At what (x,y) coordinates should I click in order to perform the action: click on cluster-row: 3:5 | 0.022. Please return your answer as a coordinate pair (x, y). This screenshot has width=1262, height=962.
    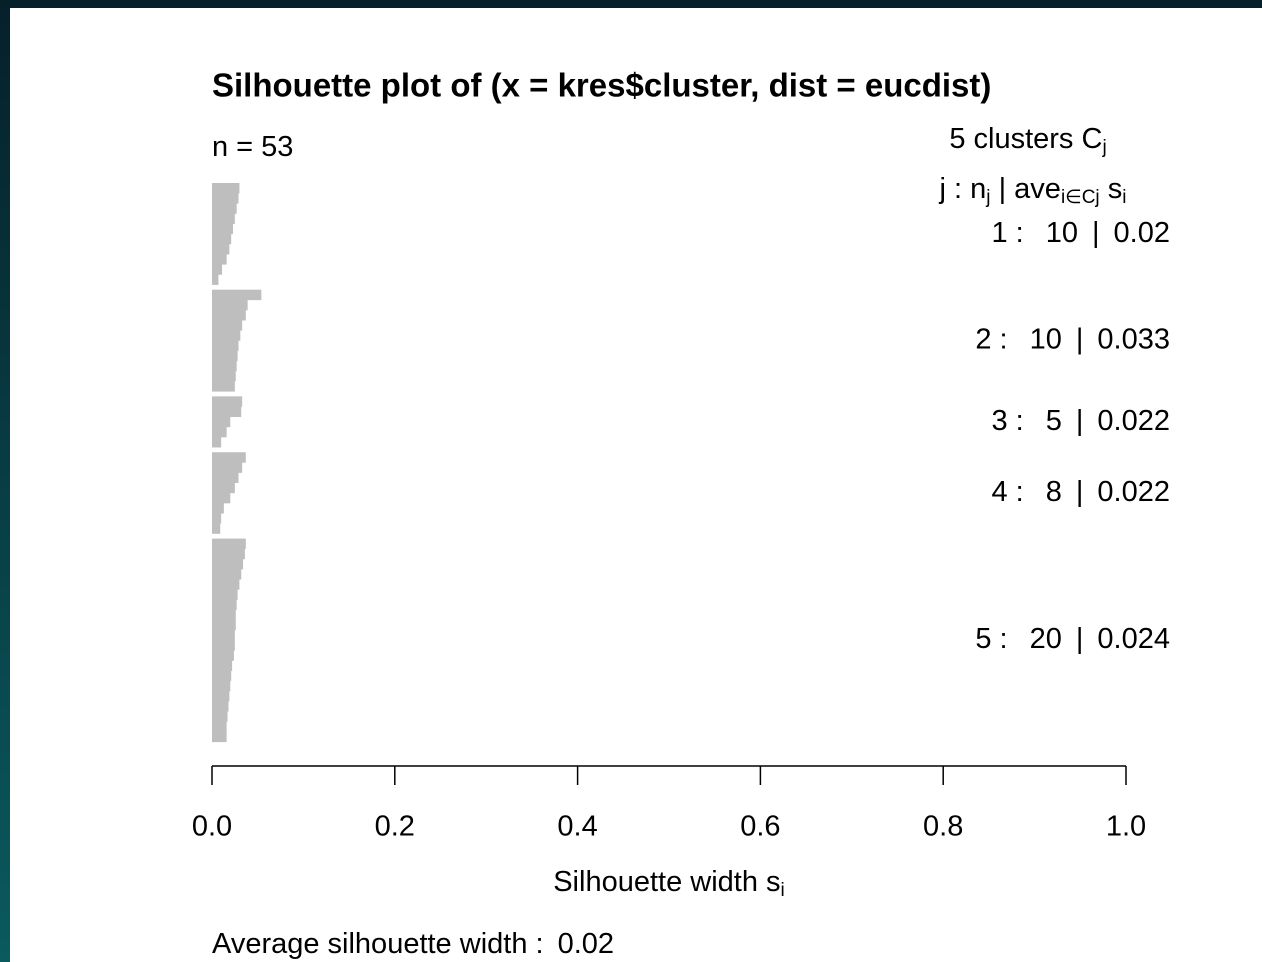
    Looking at the image, I should click on (1081, 420).